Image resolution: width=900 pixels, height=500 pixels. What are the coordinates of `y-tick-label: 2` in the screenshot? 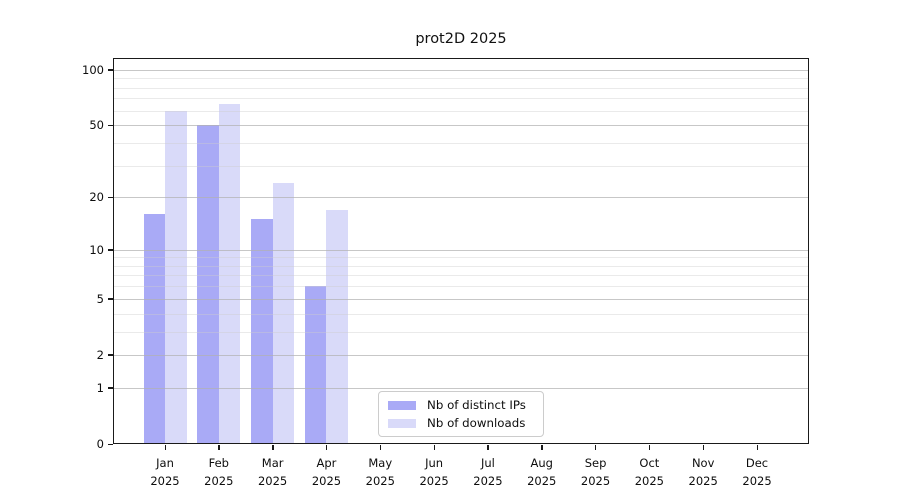 It's located at (100, 354).